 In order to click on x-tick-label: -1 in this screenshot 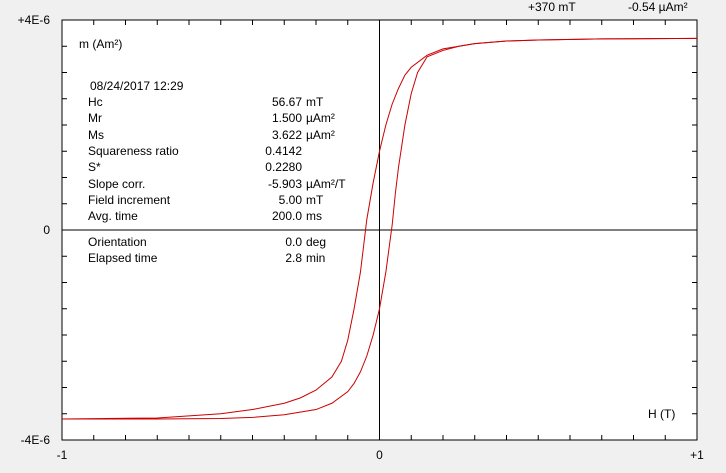, I will do `click(62, 455)`.